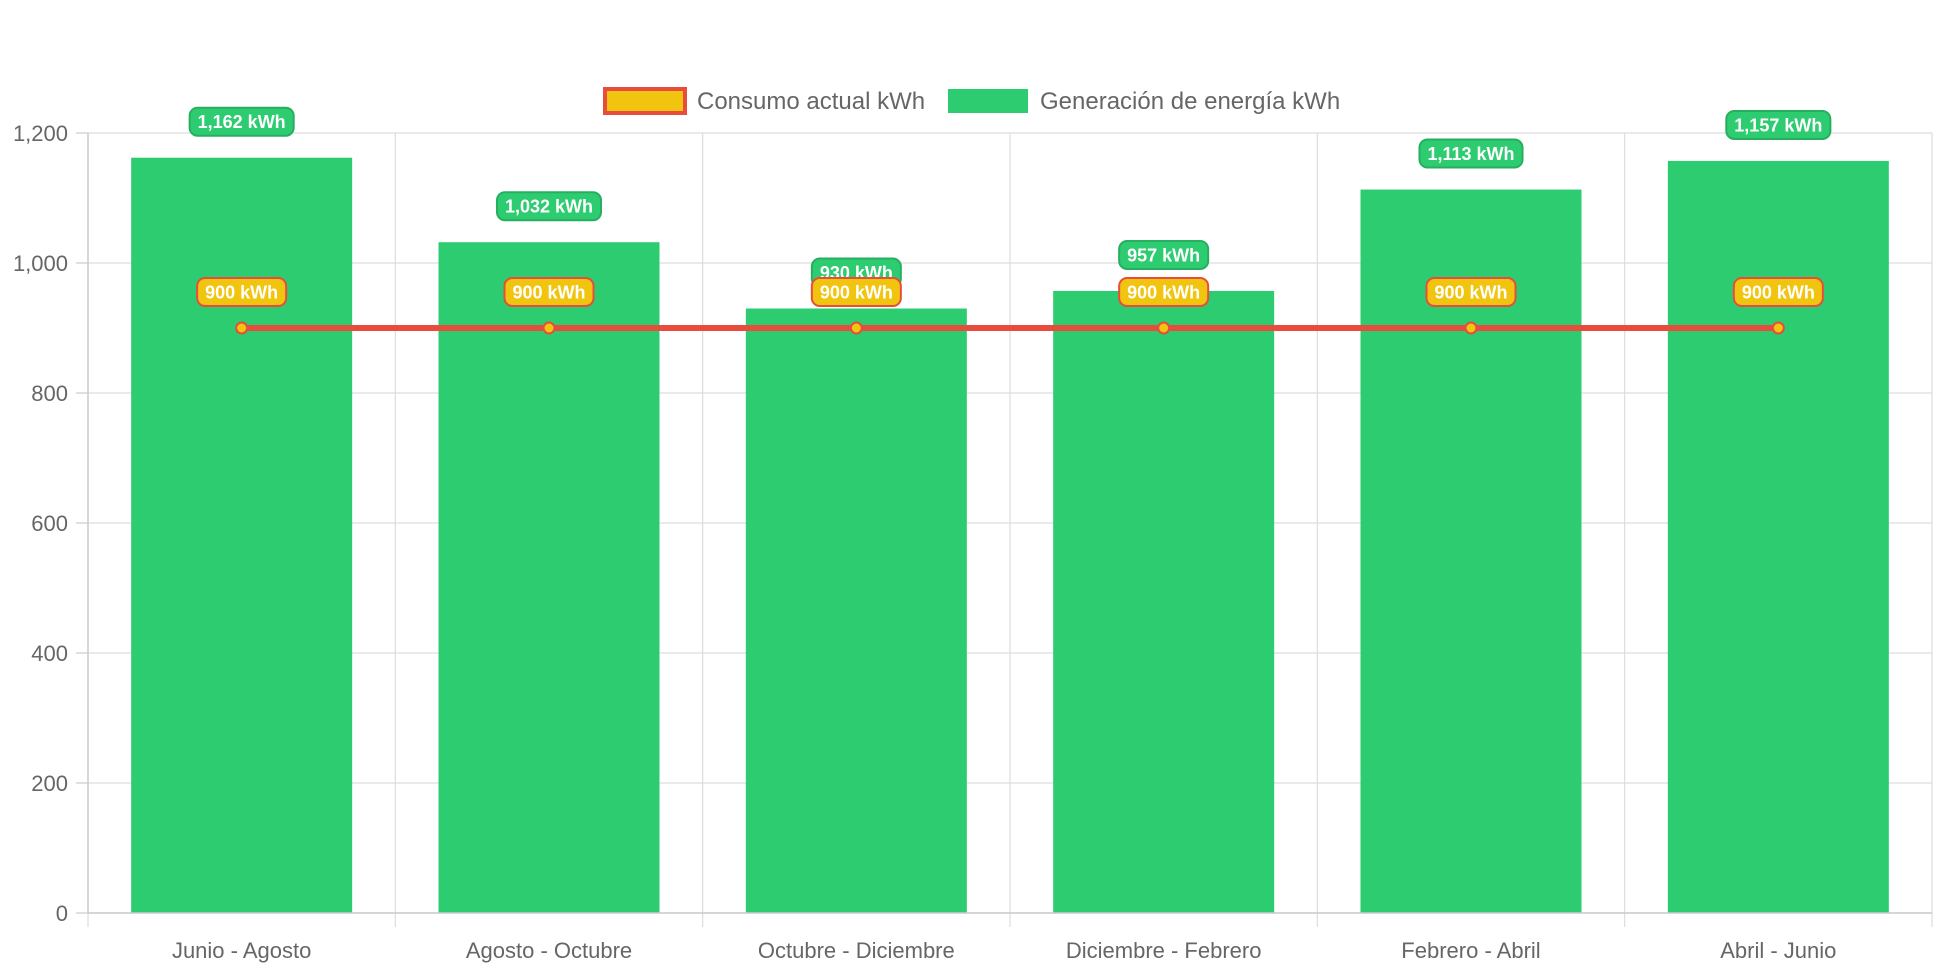 This screenshot has height=975, width=1942. I want to click on bar-value-label-text: 1,157 kWh, so click(1778, 125).